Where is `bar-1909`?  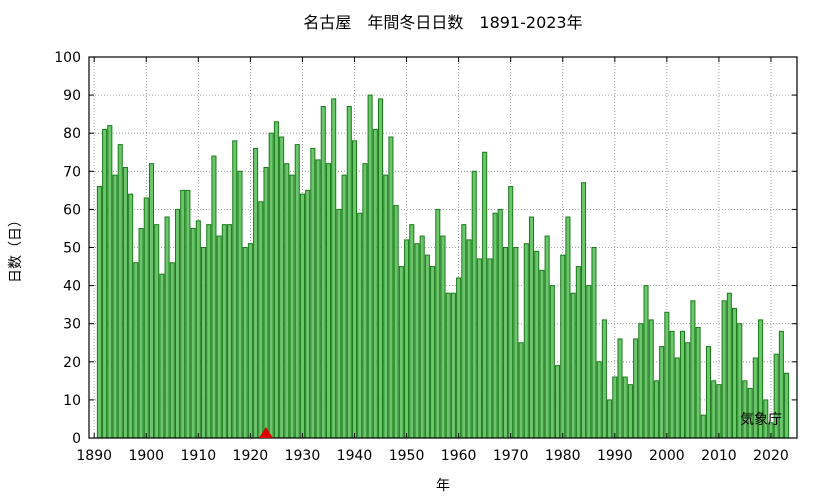 bar-1909 is located at coordinates (193, 333).